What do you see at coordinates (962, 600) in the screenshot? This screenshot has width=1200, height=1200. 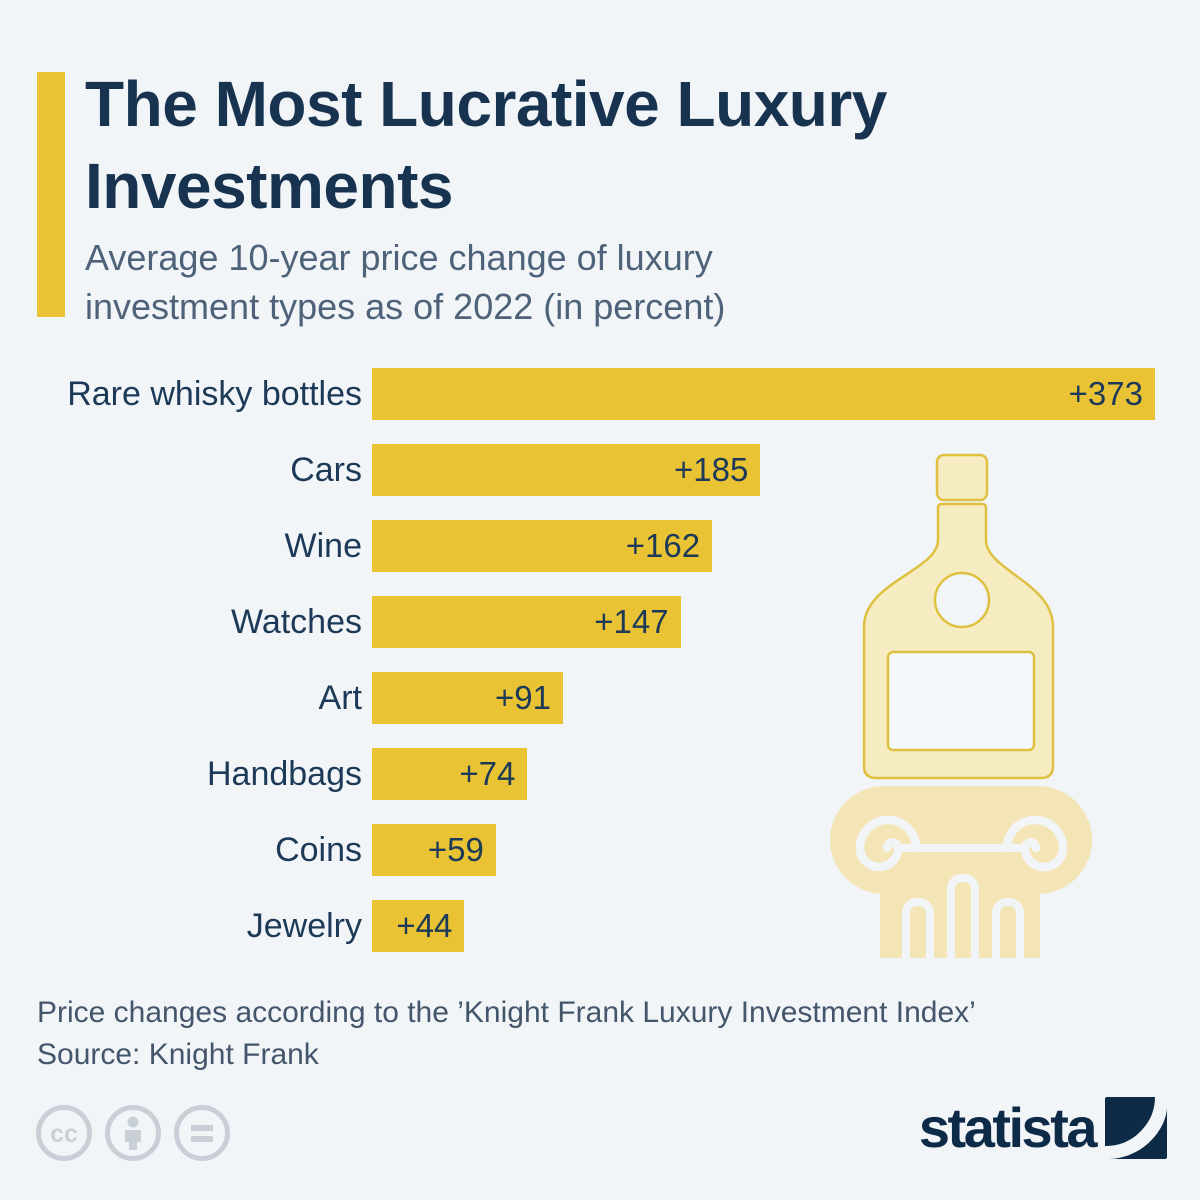 I see `bottle-hole` at bounding box center [962, 600].